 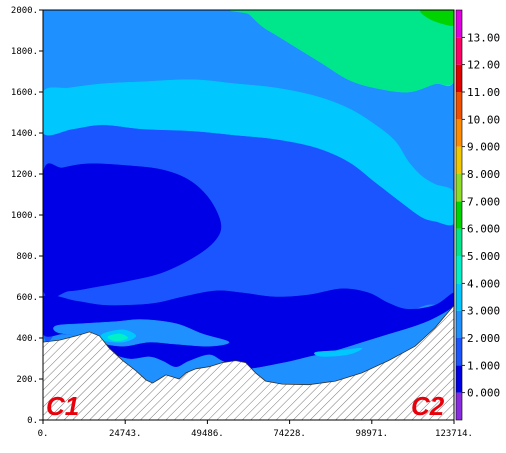 I want to click on x-axis: 0. 24743. 49486. 74228. 98971. 123714., so click(x=255, y=429).